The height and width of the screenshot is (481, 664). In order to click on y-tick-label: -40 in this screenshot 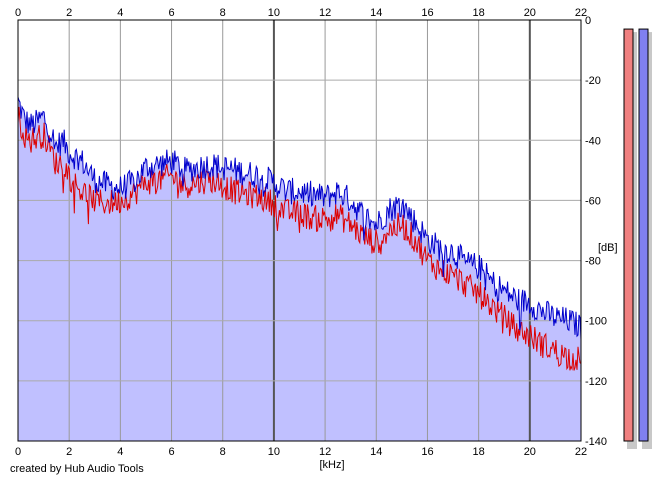, I will do `click(593, 141)`.